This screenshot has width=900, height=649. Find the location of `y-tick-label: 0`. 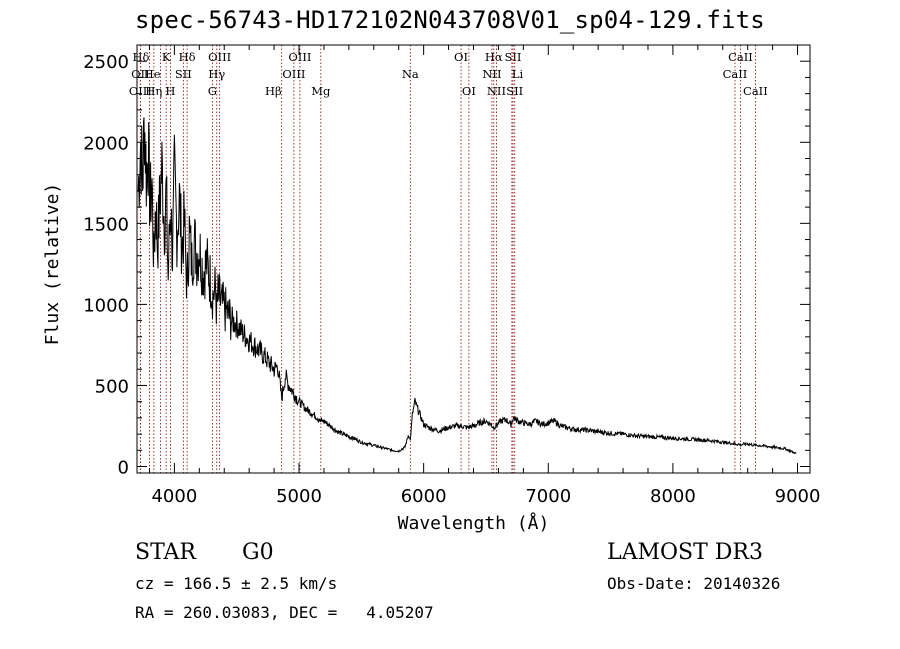

y-tick-label: 0 is located at coordinates (123, 468).